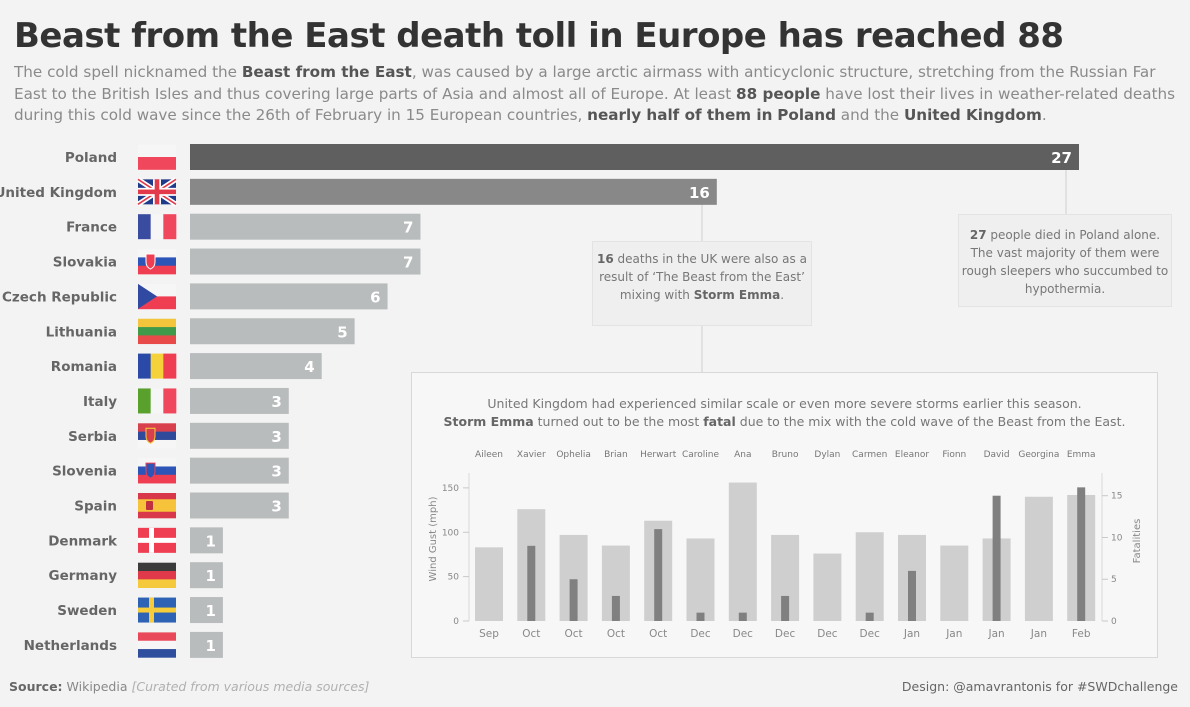 The height and width of the screenshot is (707, 1190). Describe the element at coordinates (489, 634) in the screenshot. I see `storm-month-aileen: Sep` at that location.